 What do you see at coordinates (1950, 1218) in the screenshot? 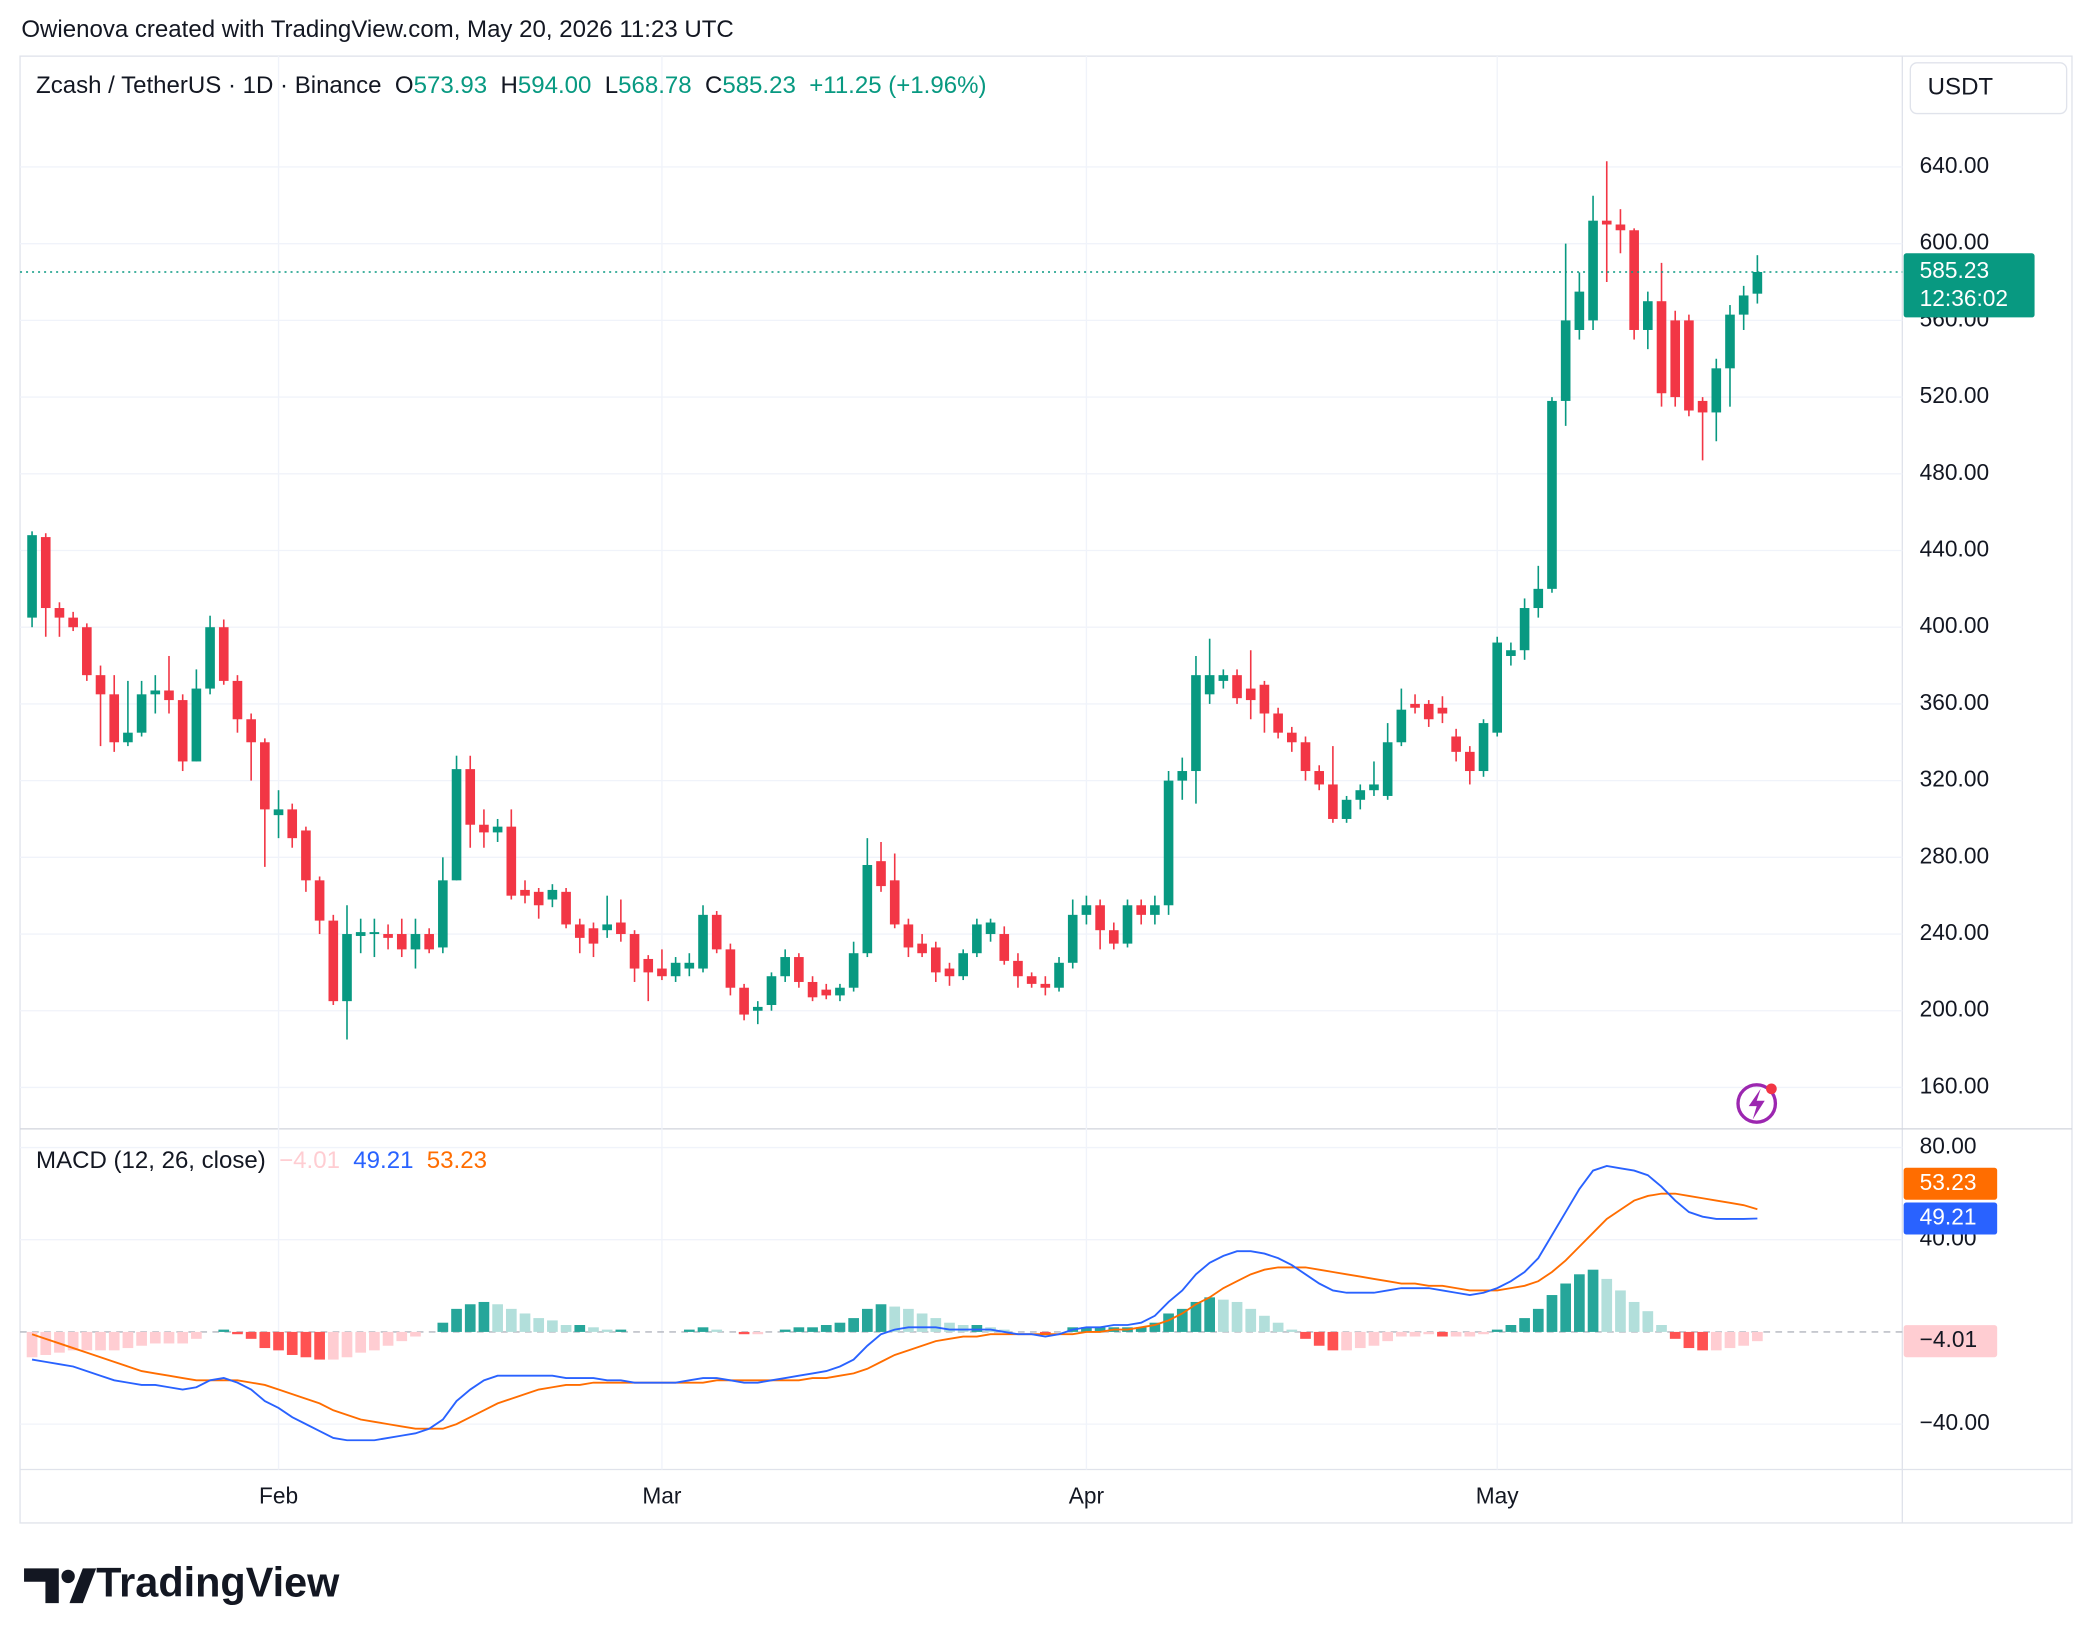
I see `macd-badge` at bounding box center [1950, 1218].